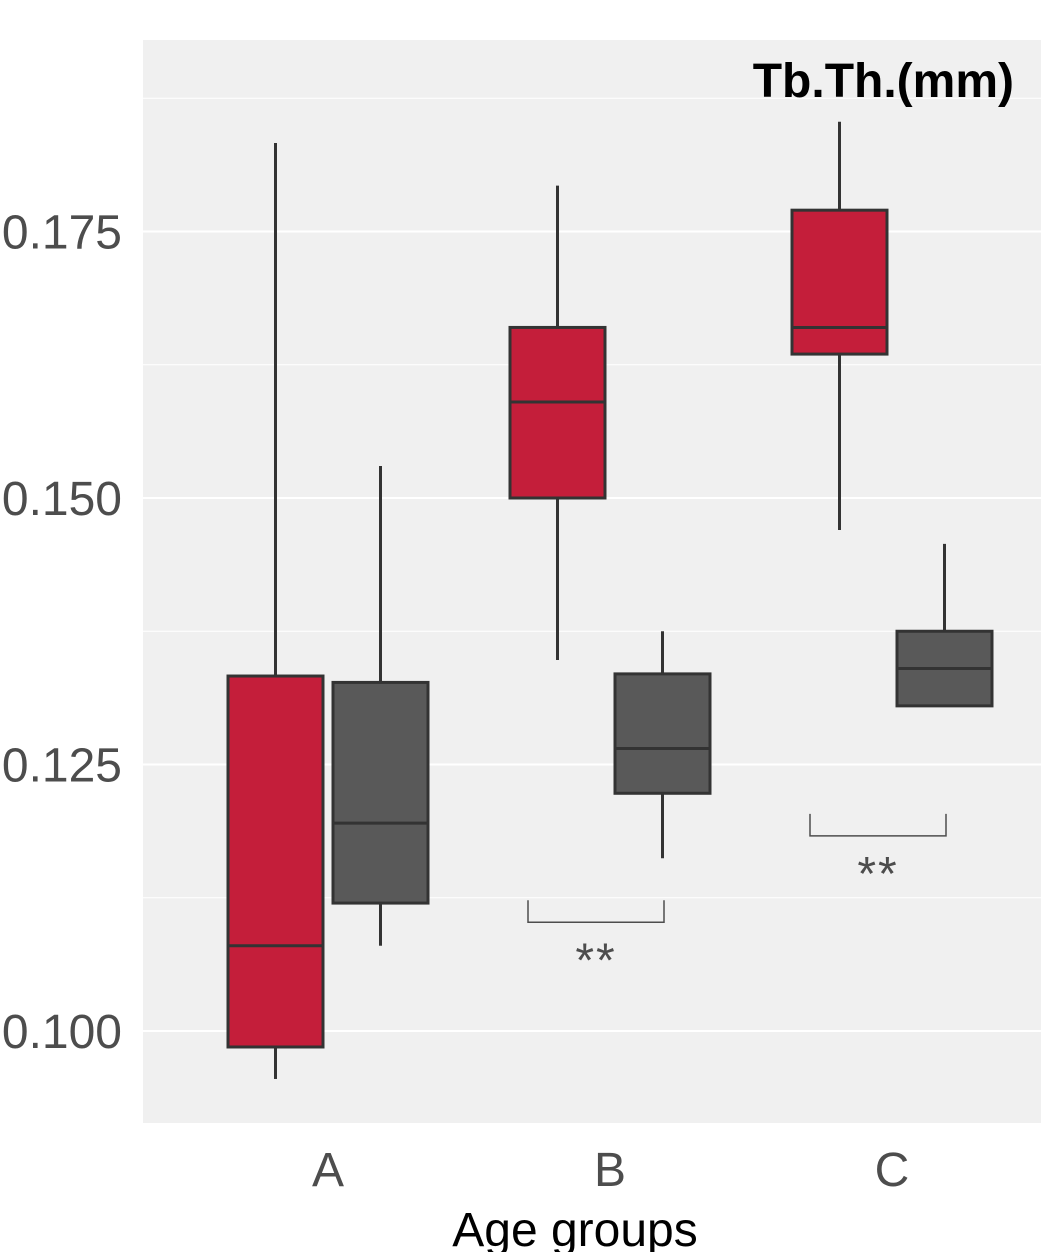  What do you see at coordinates (575, 1228) in the screenshot?
I see `x-axis-label: Age groups` at bounding box center [575, 1228].